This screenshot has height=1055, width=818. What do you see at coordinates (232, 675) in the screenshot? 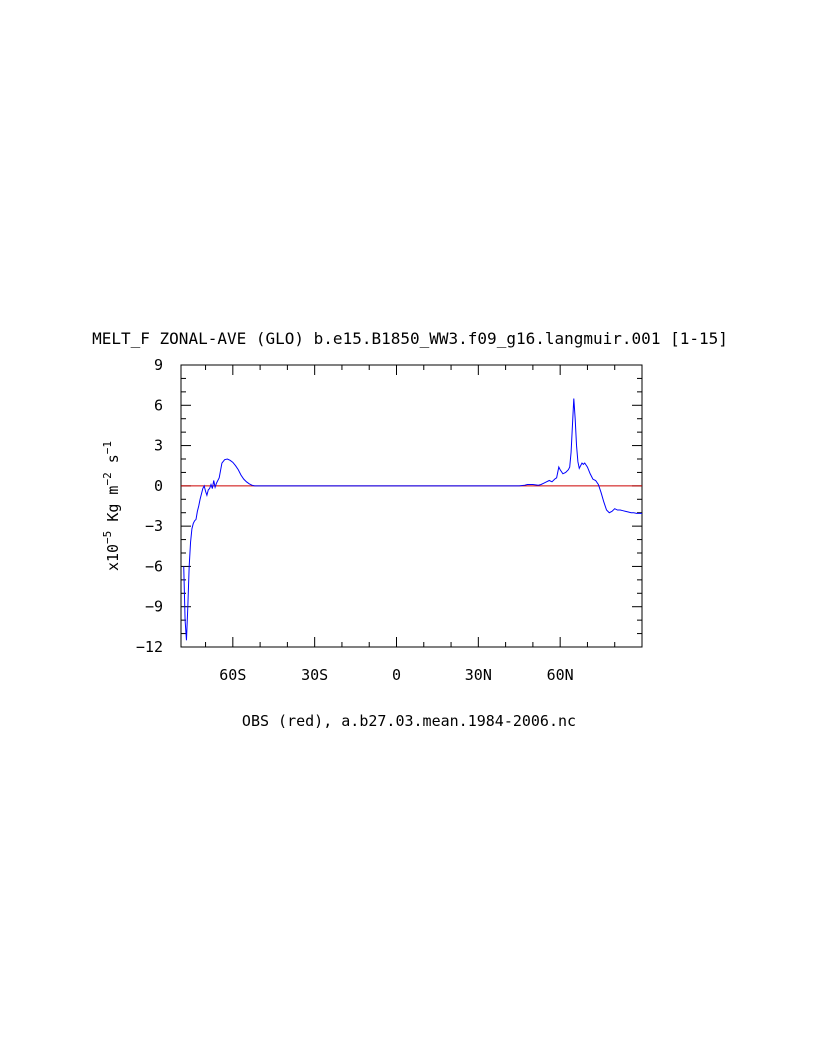
I see `x-tick-label: 60S` at bounding box center [232, 675].